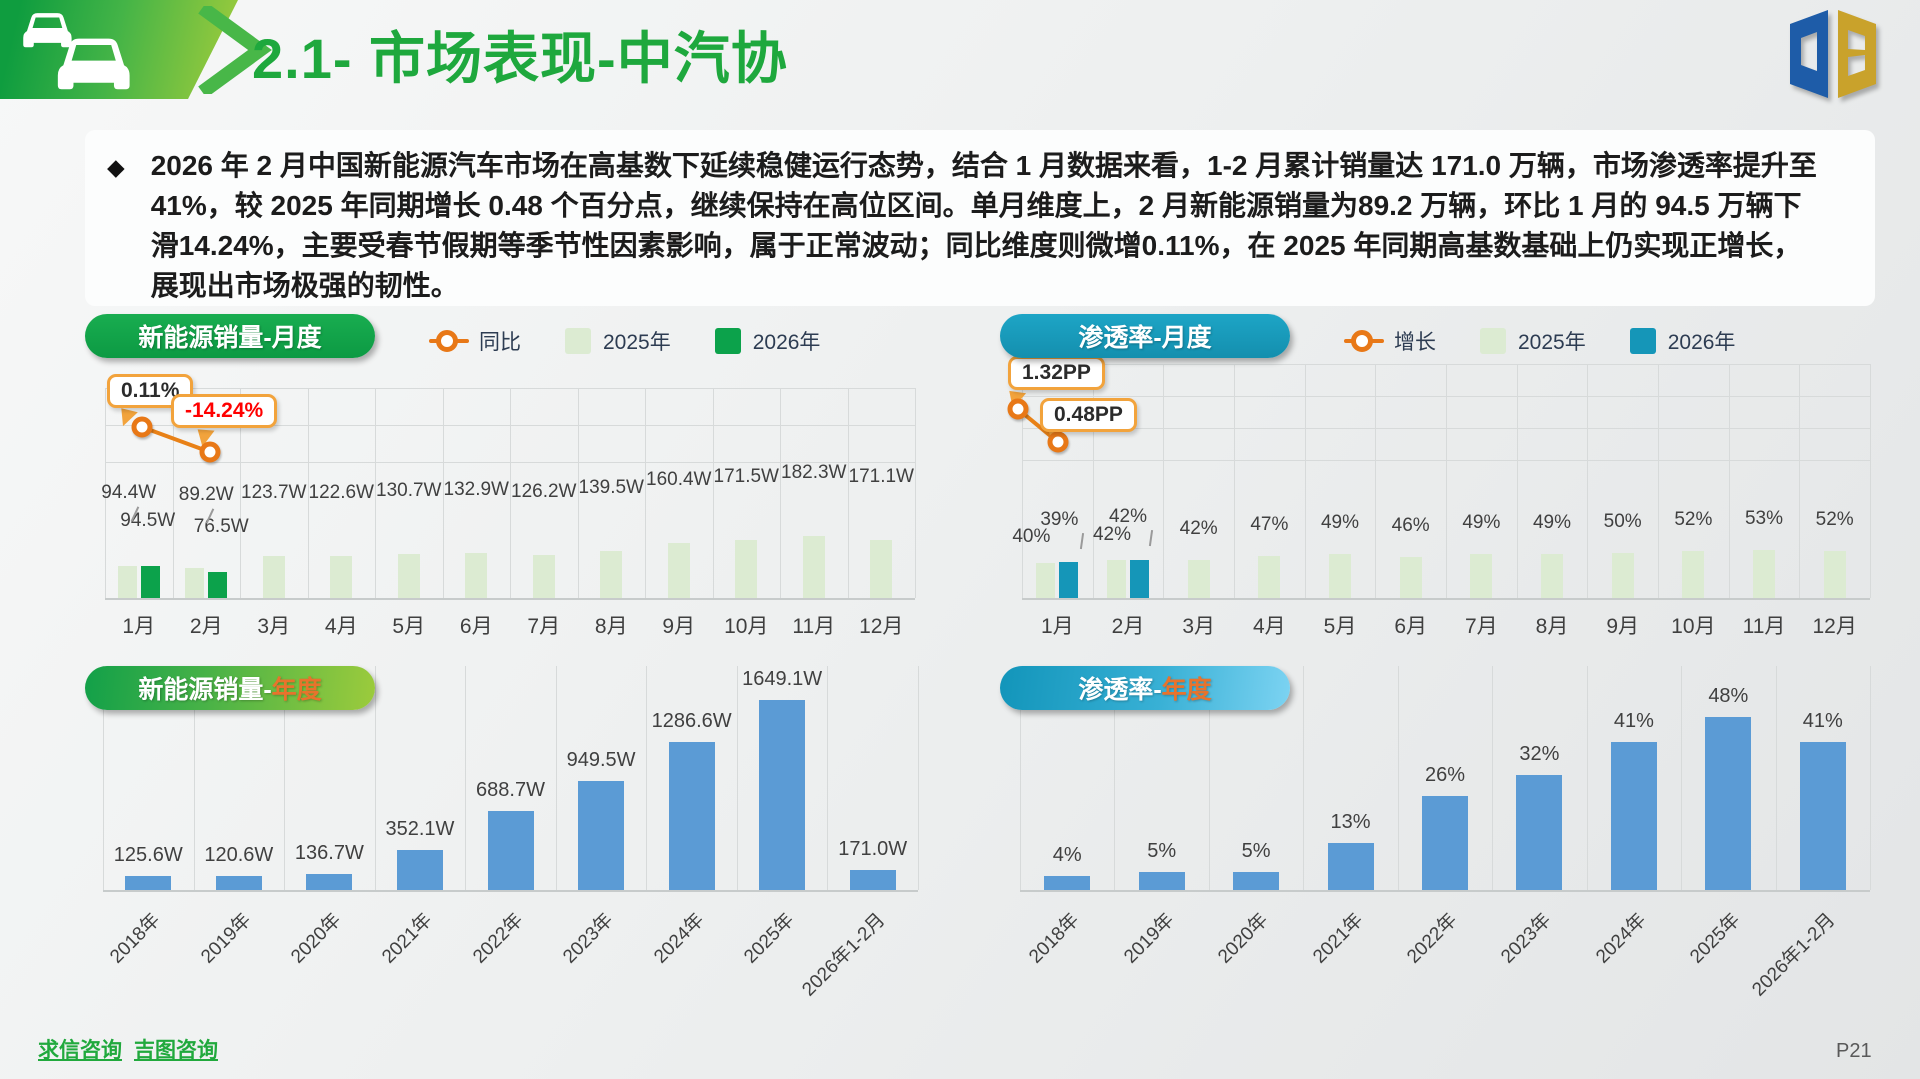 The width and height of the screenshot is (1920, 1079). I want to click on category-label: 2019年, so click(226, 938).